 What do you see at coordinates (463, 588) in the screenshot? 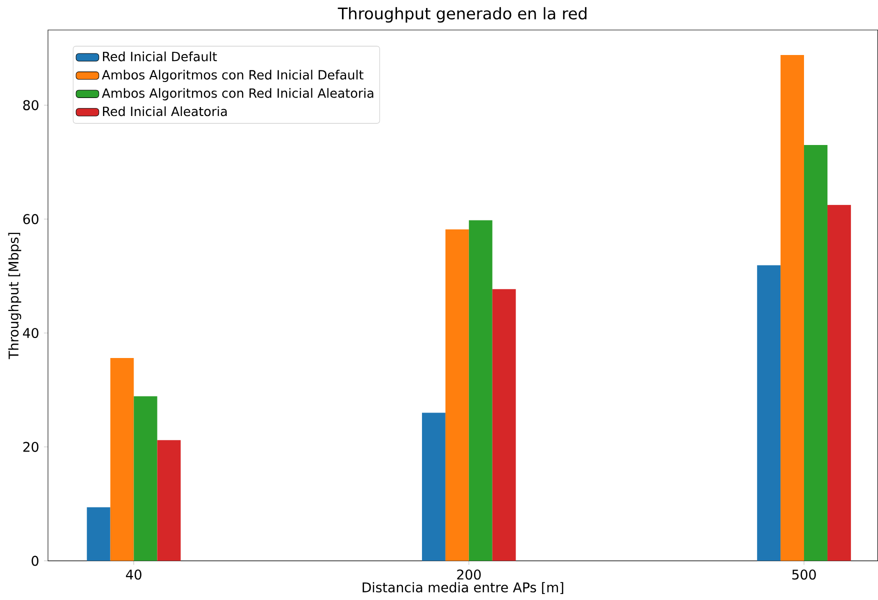
I see `x-axis-title: Distancia media entre APs [m]` at bounding box center [463, 588].